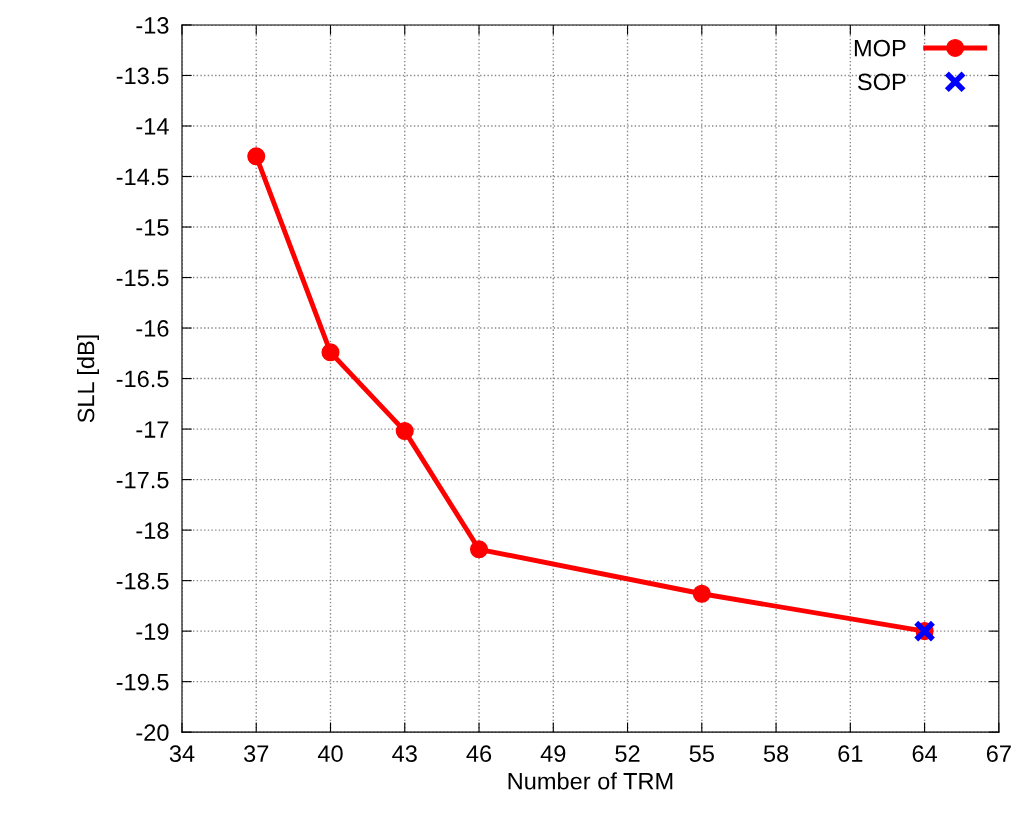 The width and height of the screenshot is (1034, 832). What do you see at coordinates (152, 126) in the screenshot?
I see `y-tick-label: -14` at bounding box center [152, 126].